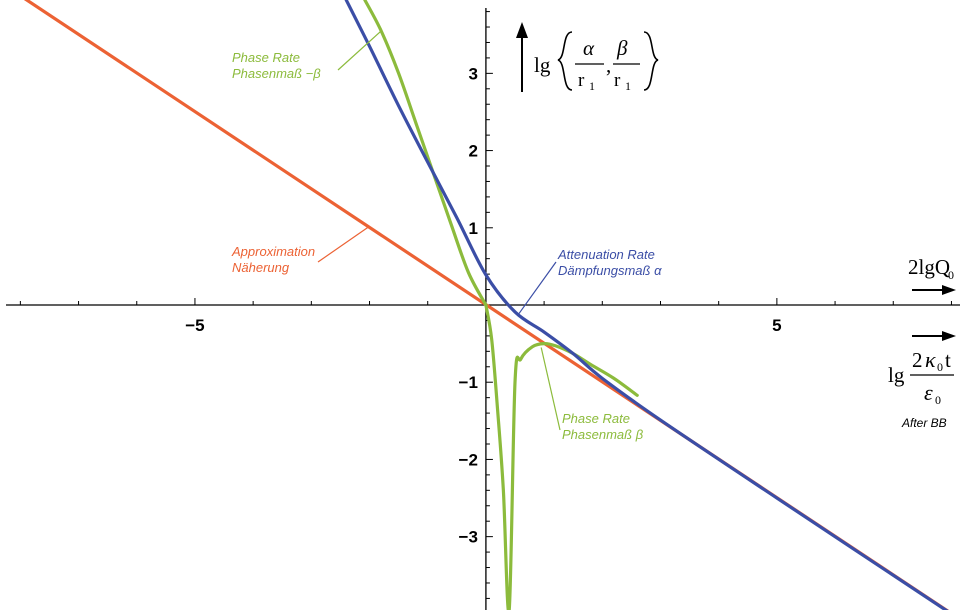 The image size is (966, 610). What do you see at coordinates (472, 73) in the screenshot?
I see `y-tick-label: 3` at bounding box center [472, 73].